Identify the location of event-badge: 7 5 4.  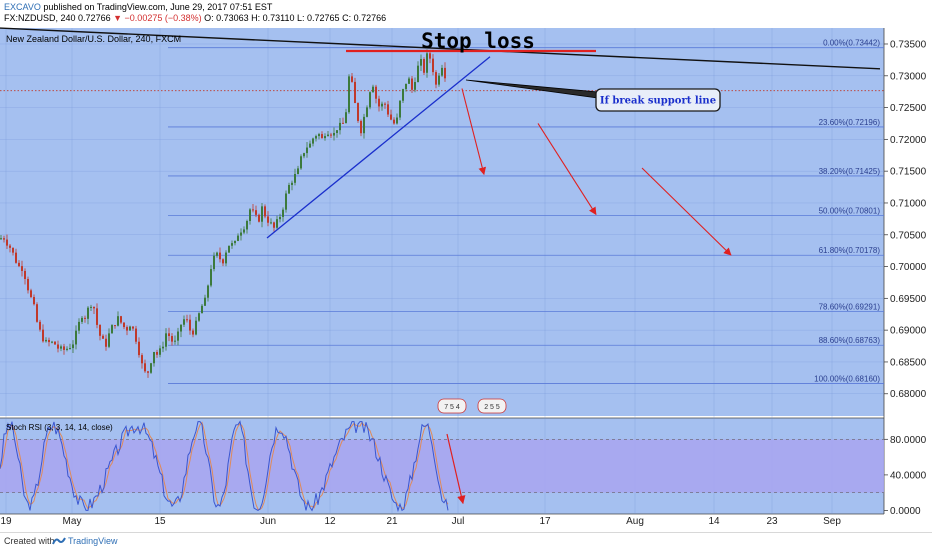
(452, 406).